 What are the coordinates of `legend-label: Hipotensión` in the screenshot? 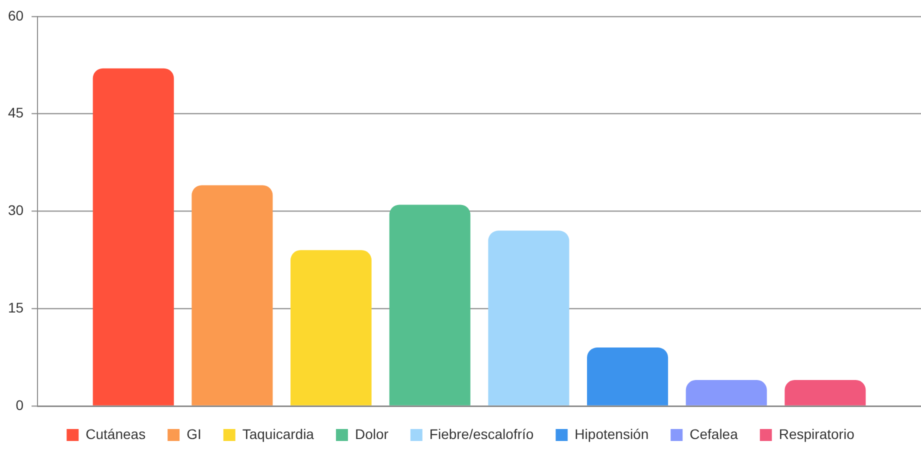 It's located at (611, 434).